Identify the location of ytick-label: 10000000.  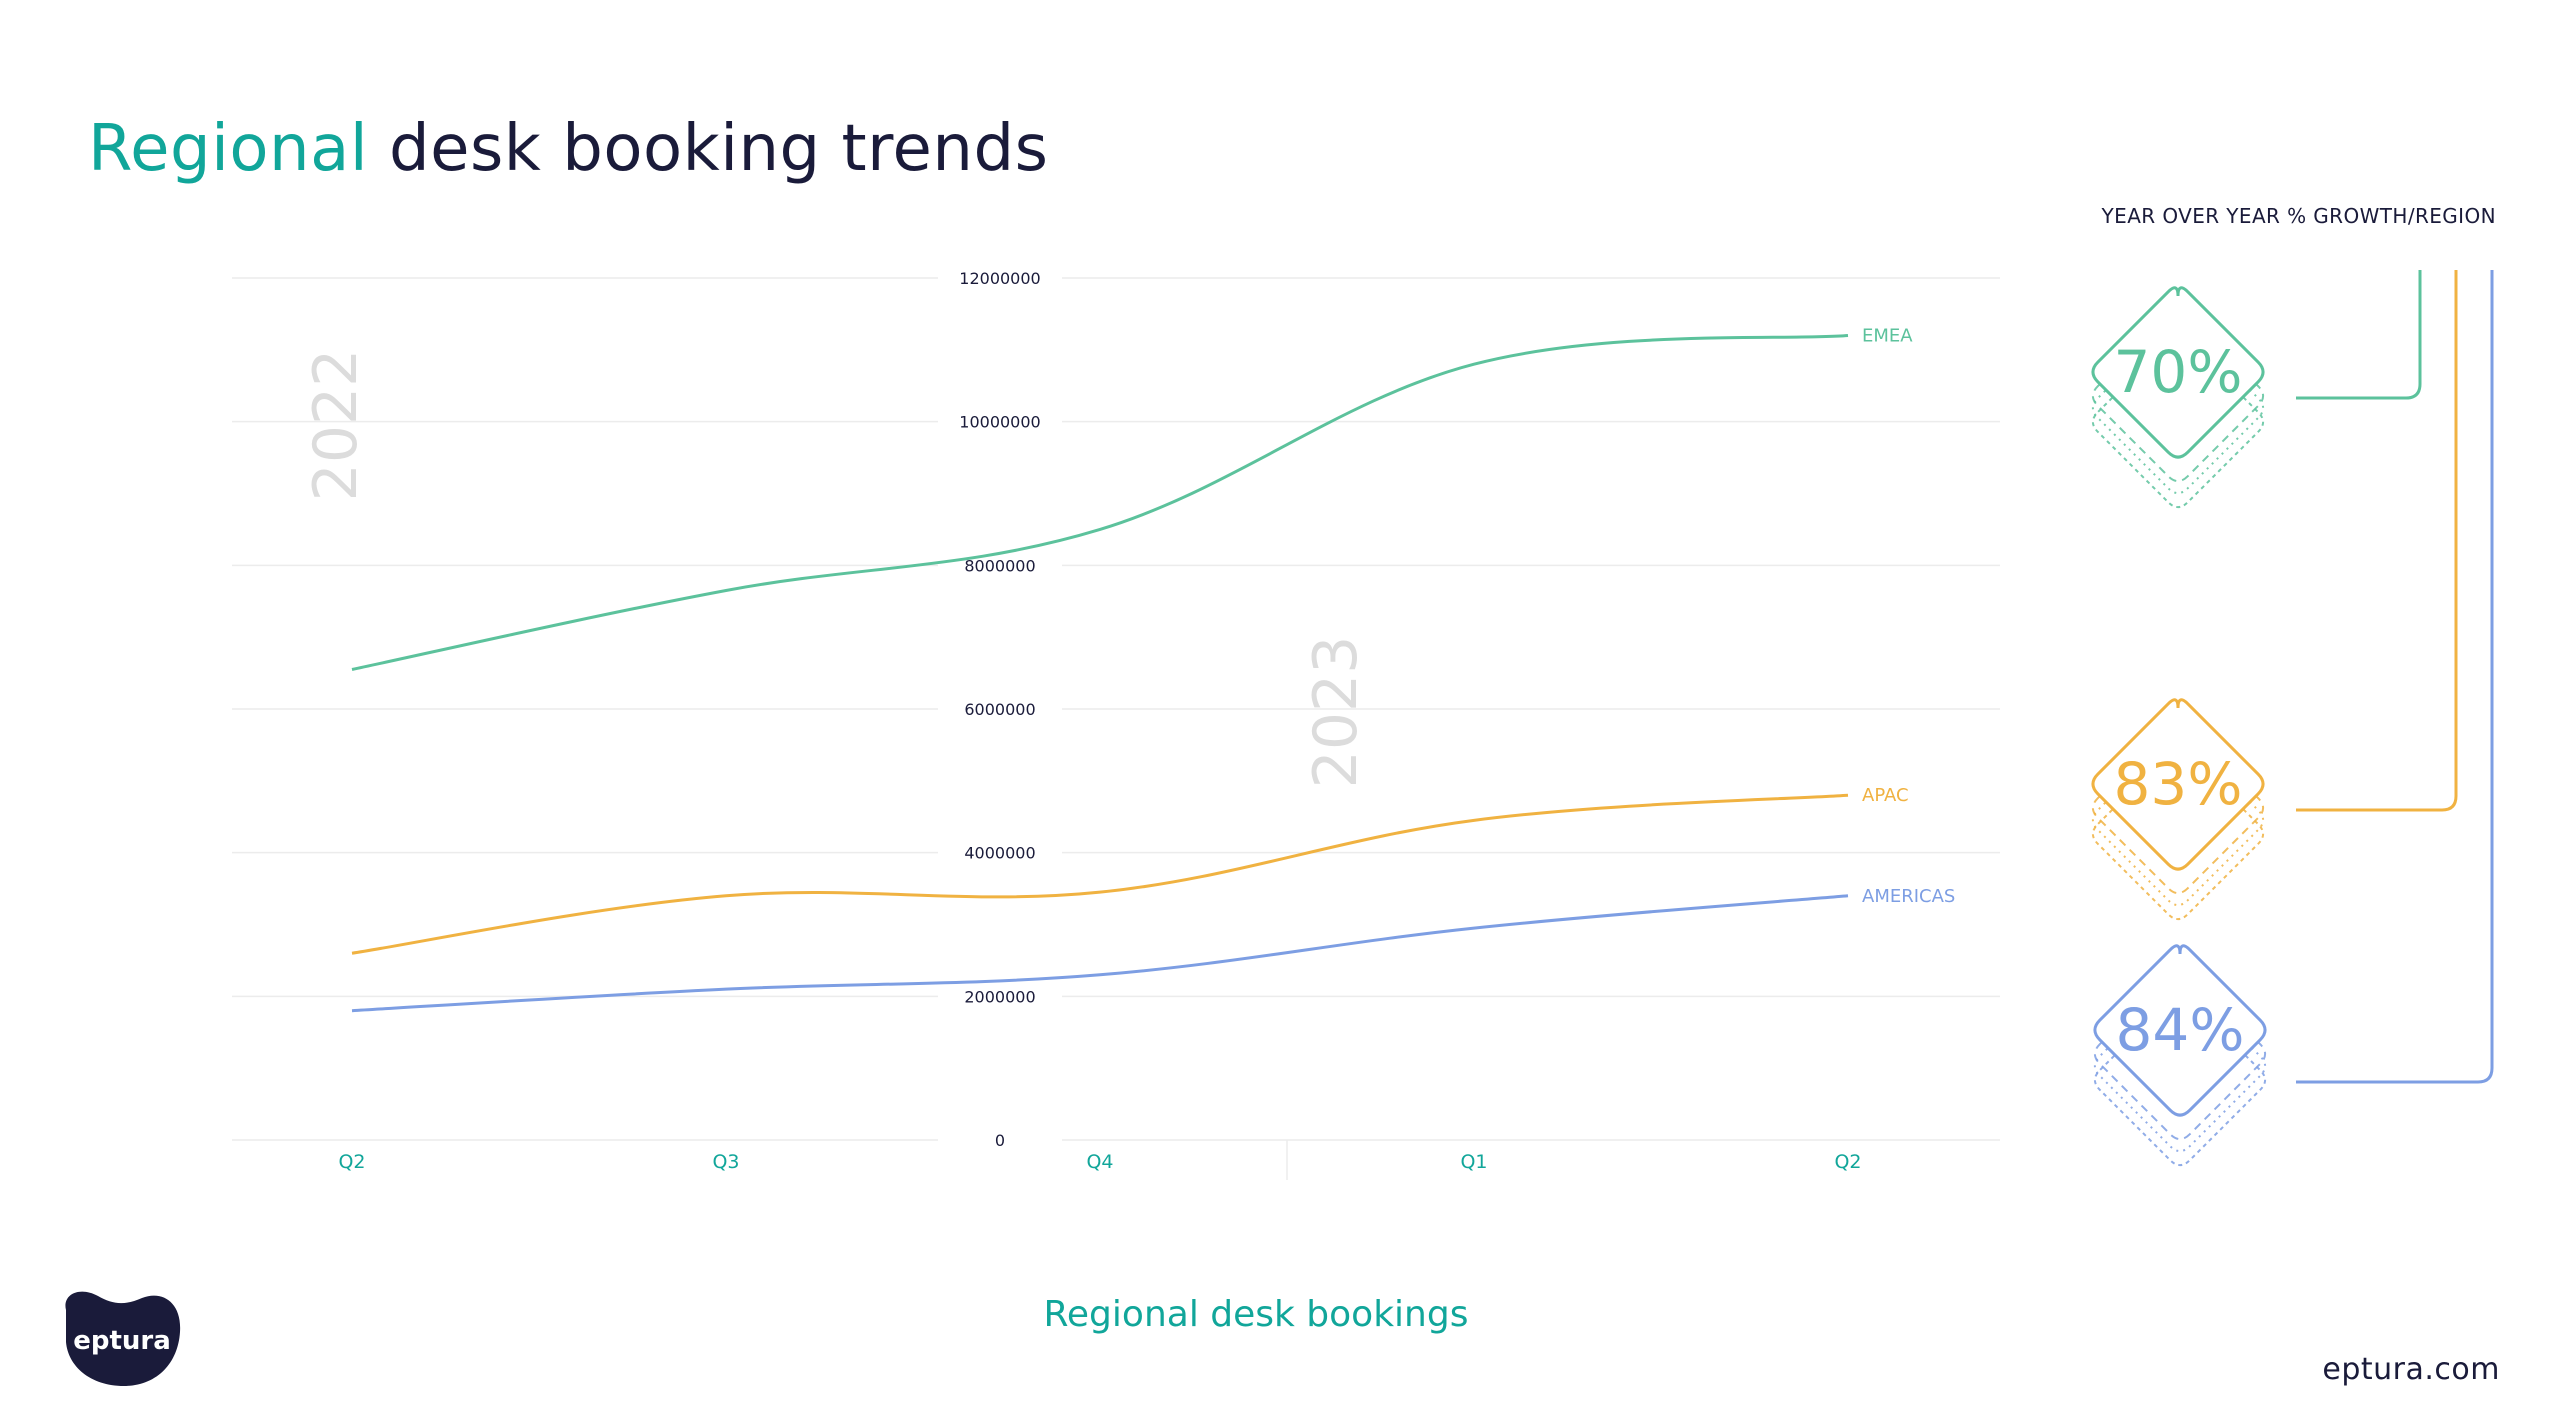
(999, 422).